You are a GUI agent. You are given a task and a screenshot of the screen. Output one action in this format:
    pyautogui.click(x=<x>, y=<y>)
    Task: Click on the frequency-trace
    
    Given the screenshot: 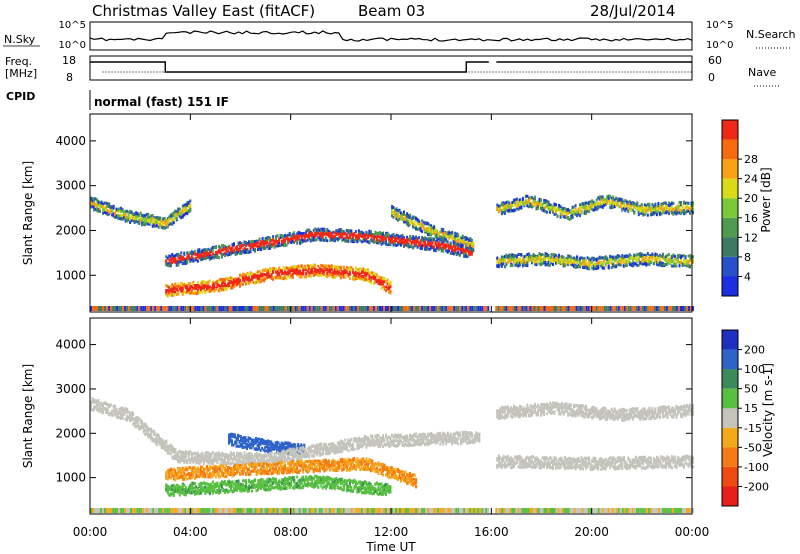 What is the action you would take?
    pyautogui.click(x=391, y=67)
    